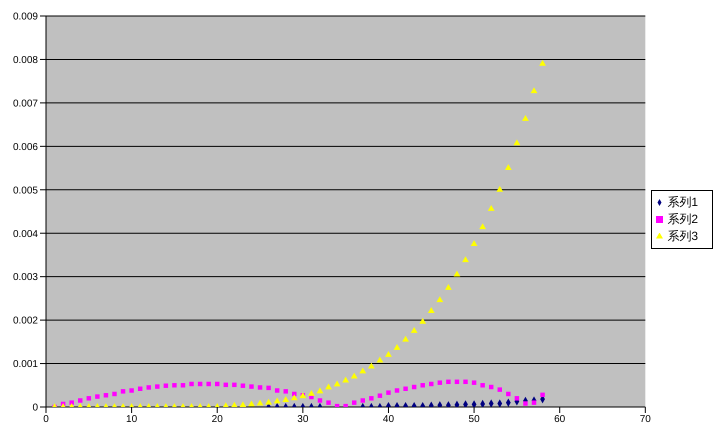 The image size is (725, 439). Describe the element at coordinates (303, 420) in the screenshot. I see `x-tick-label: 30` at that location.